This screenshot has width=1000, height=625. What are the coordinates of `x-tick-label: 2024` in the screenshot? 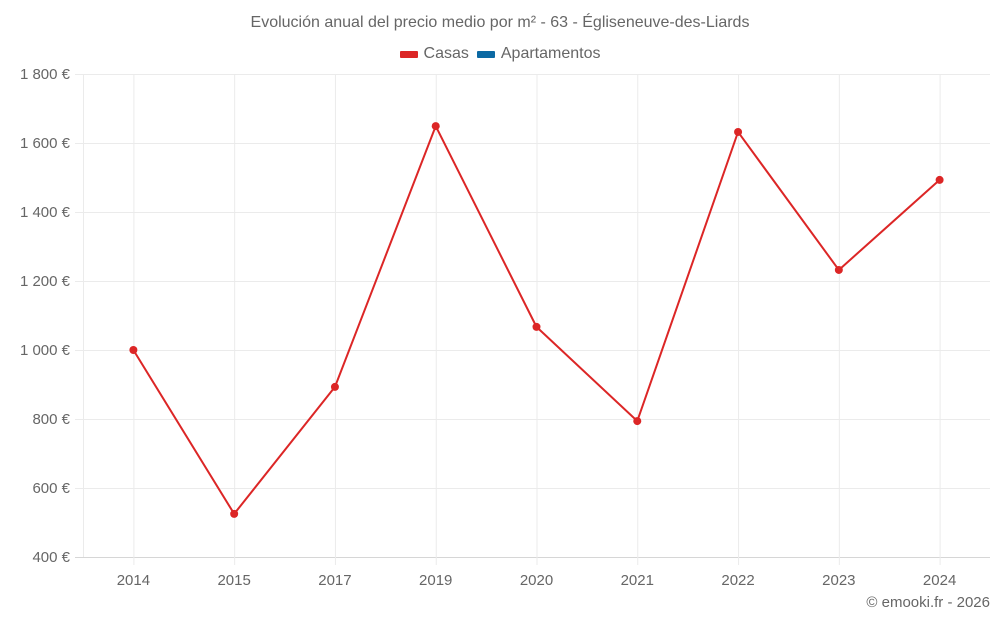 It's located at (939, 580).